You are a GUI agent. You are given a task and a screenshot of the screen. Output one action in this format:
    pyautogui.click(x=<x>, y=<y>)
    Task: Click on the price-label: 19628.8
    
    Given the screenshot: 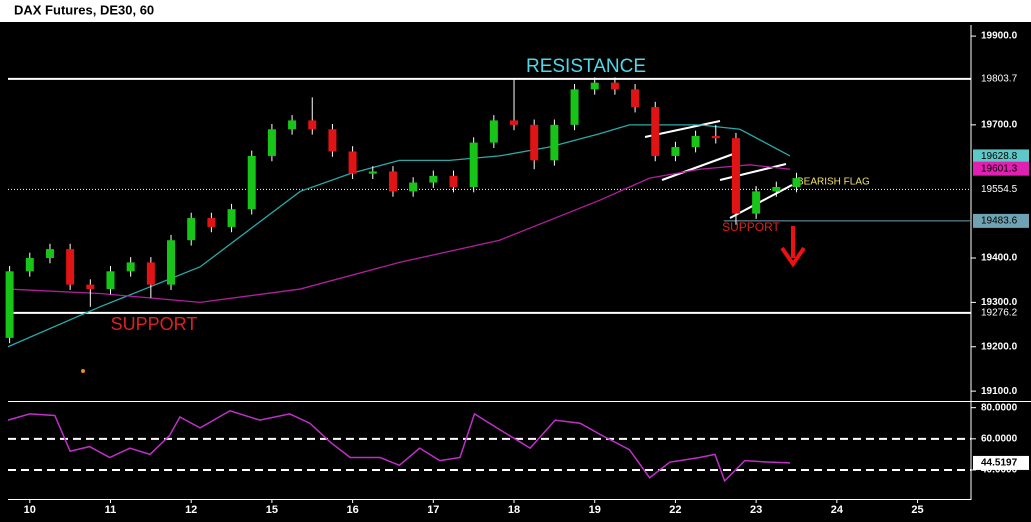 What is the action you would take?
    pyautogui.click(x=999, y=156)
    